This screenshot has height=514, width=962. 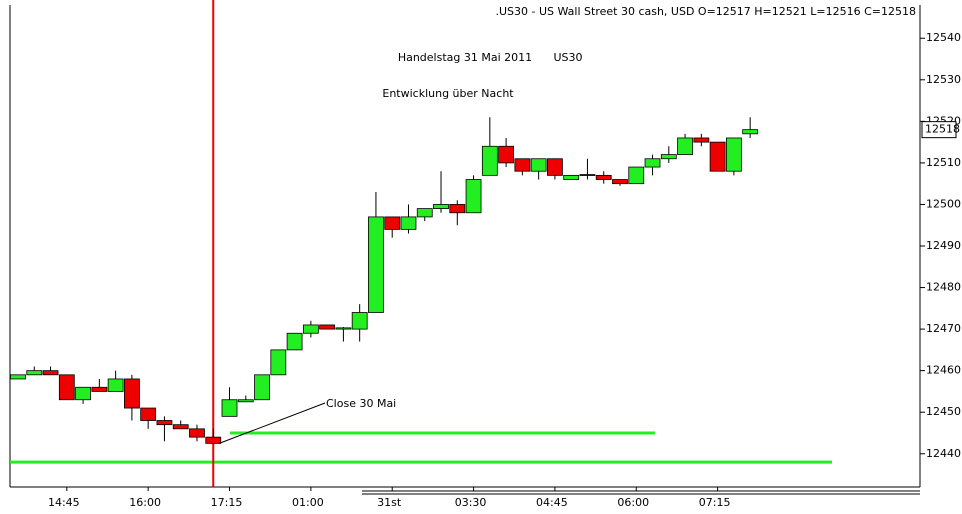 I want to click on y-tick-label: 12540, so click(x=943, y=37).